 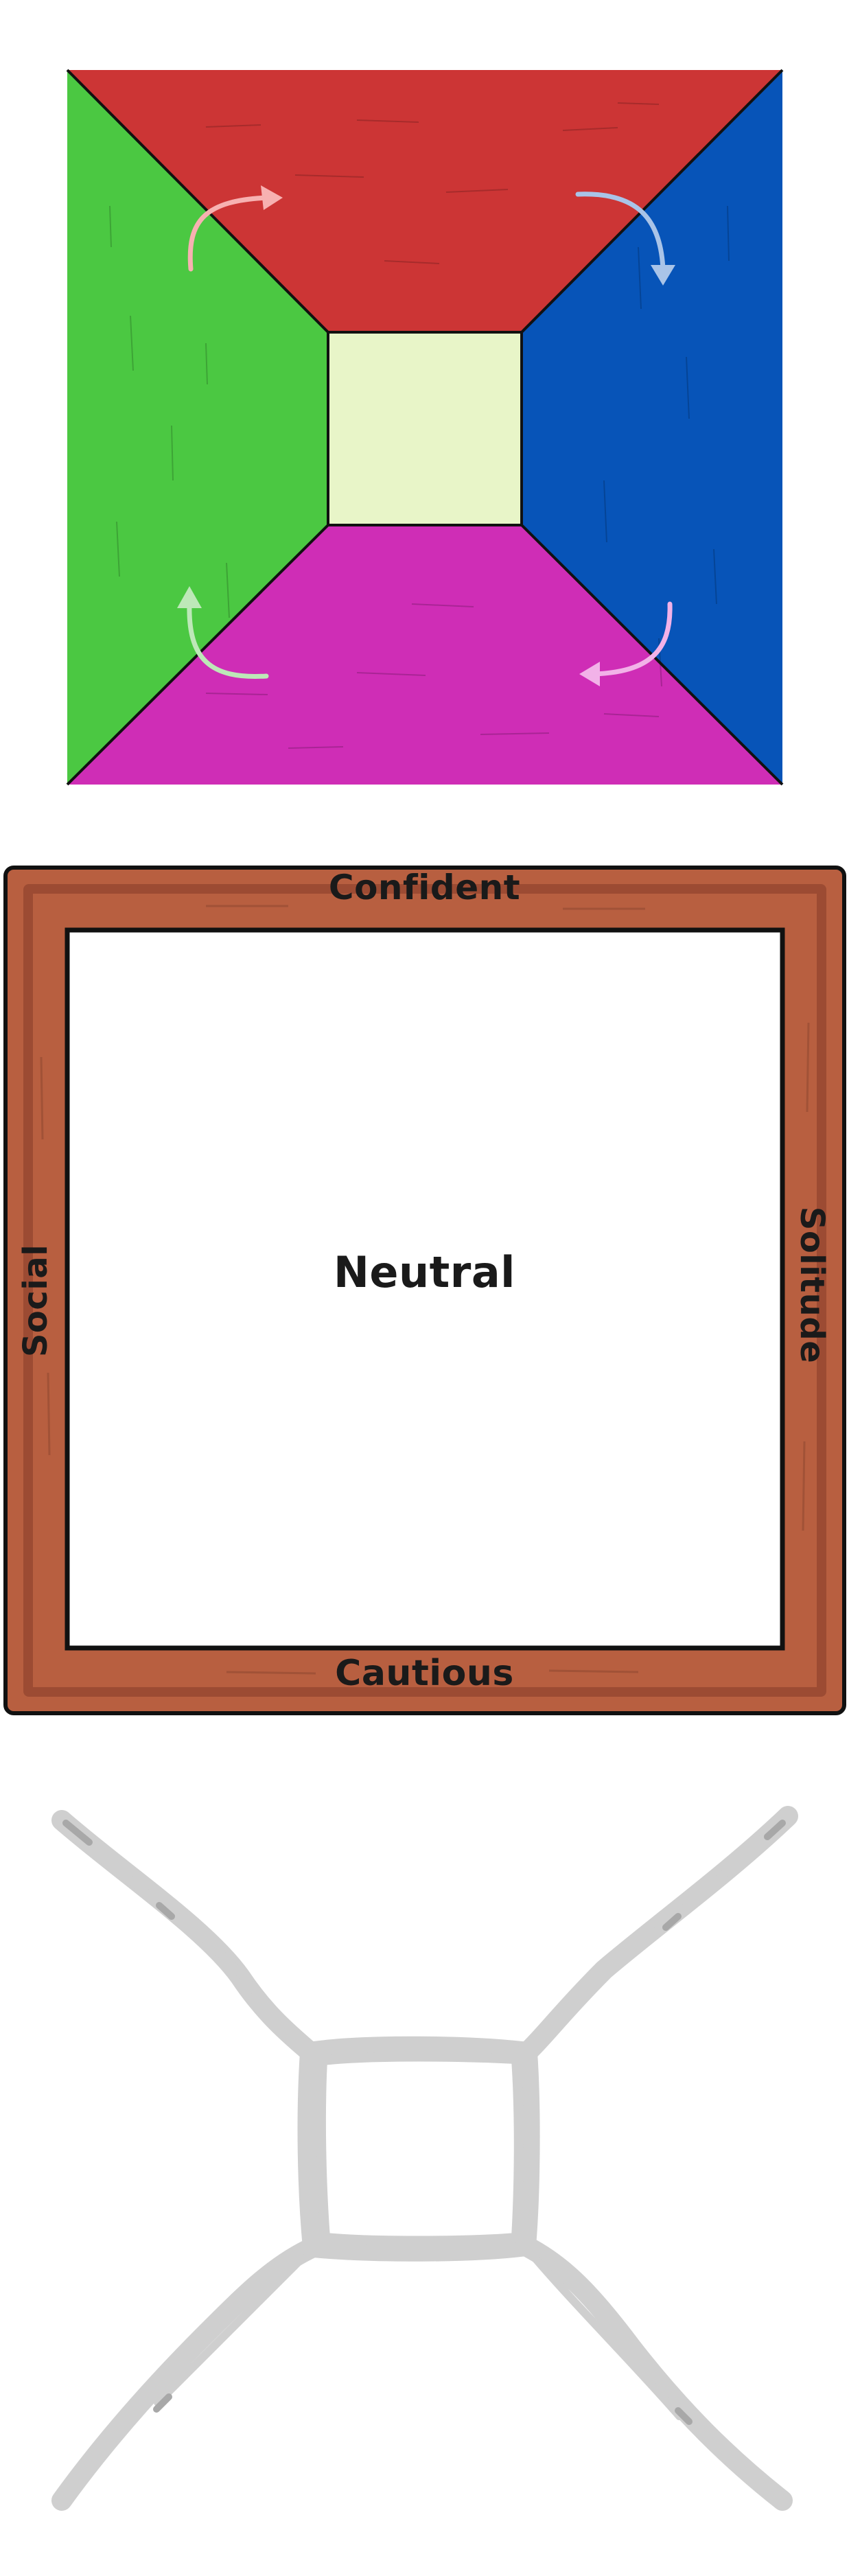 What do you see at coordinates (633, 639) in the screenshot?
I see `arrow-bottom-right-icon` at bounding box center [633, 639].